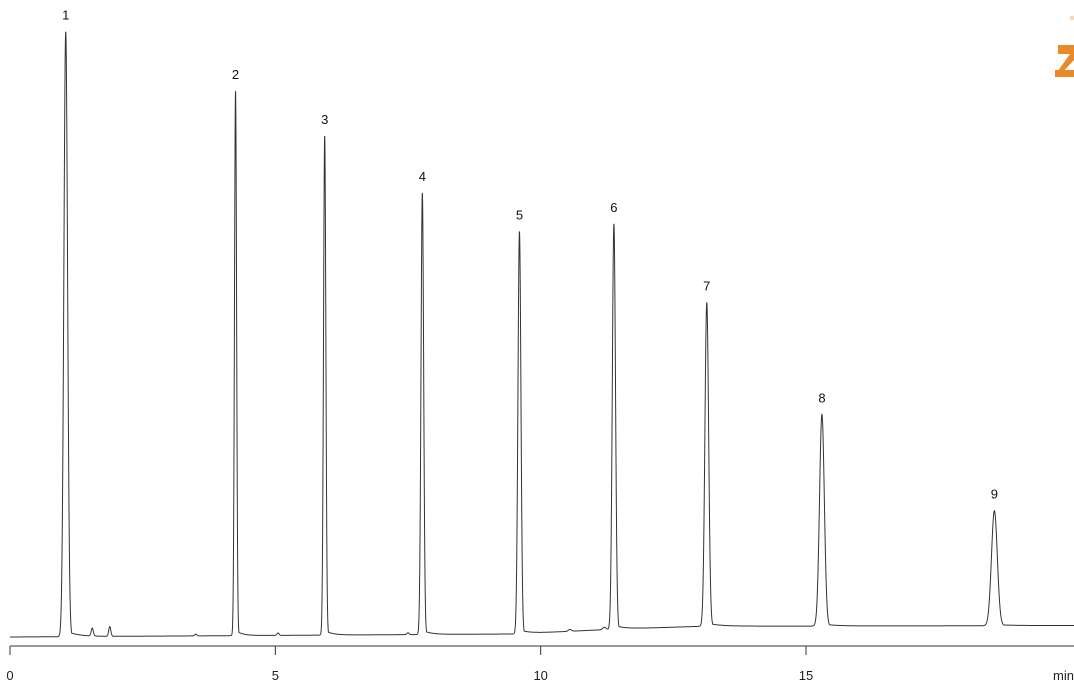  I want to click on peak-label: 5, so click(519, 214).